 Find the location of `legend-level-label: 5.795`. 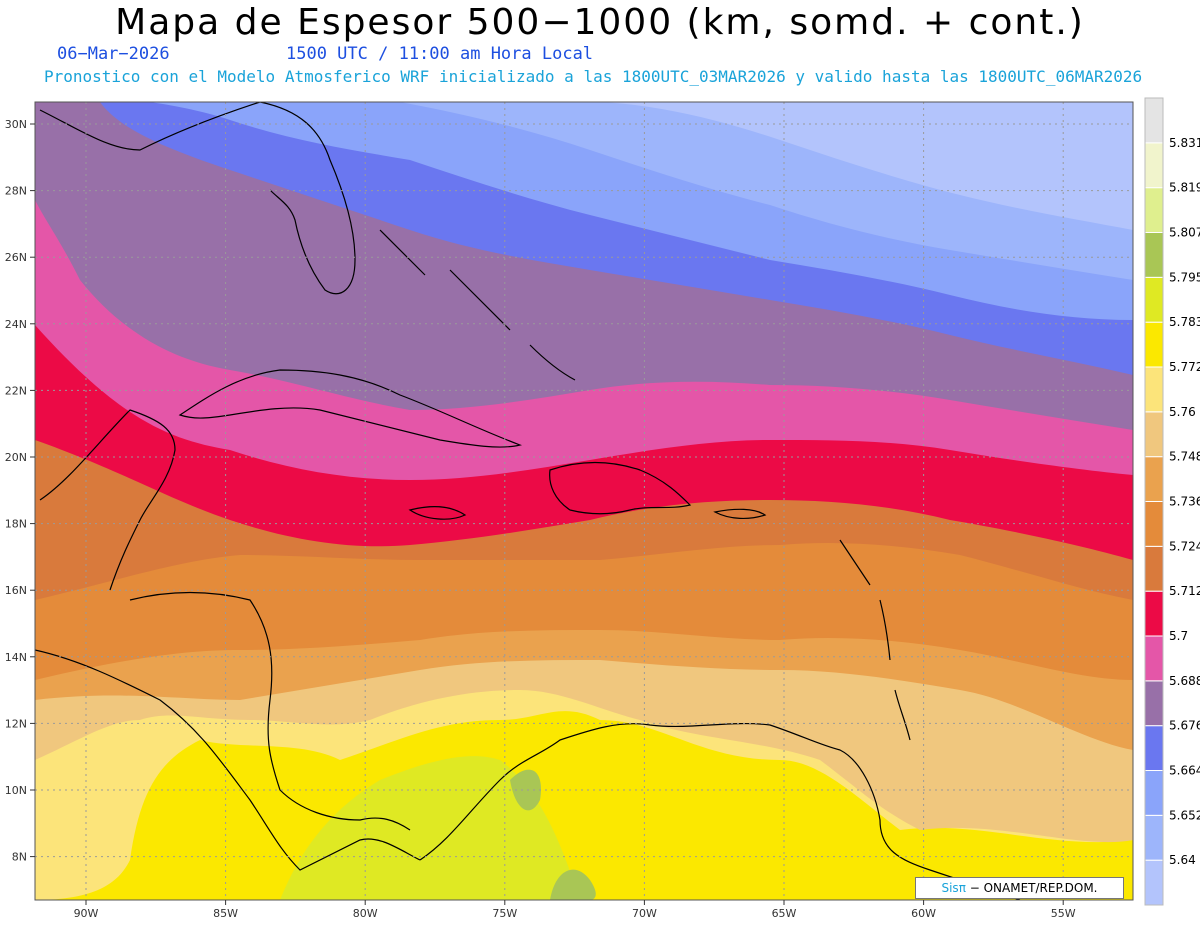

legend-level-label: 5.795 is located at coordinates (1184, 277).